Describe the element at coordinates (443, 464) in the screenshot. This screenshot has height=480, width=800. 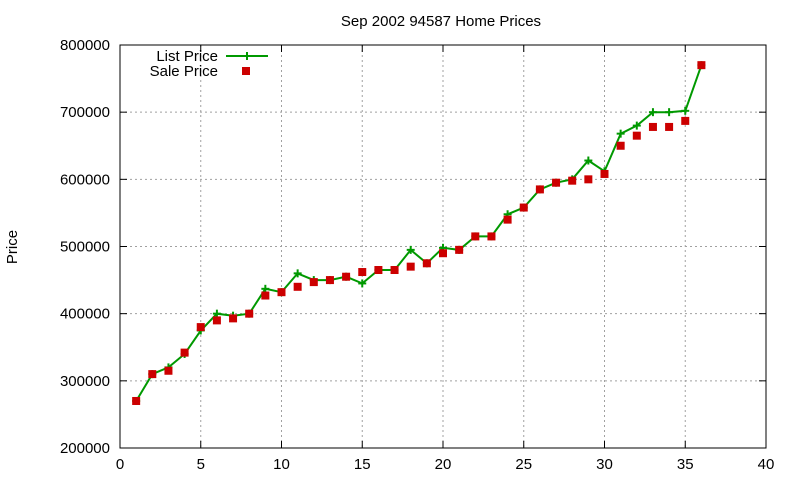
I see `x-tick-label: 20` at that location.